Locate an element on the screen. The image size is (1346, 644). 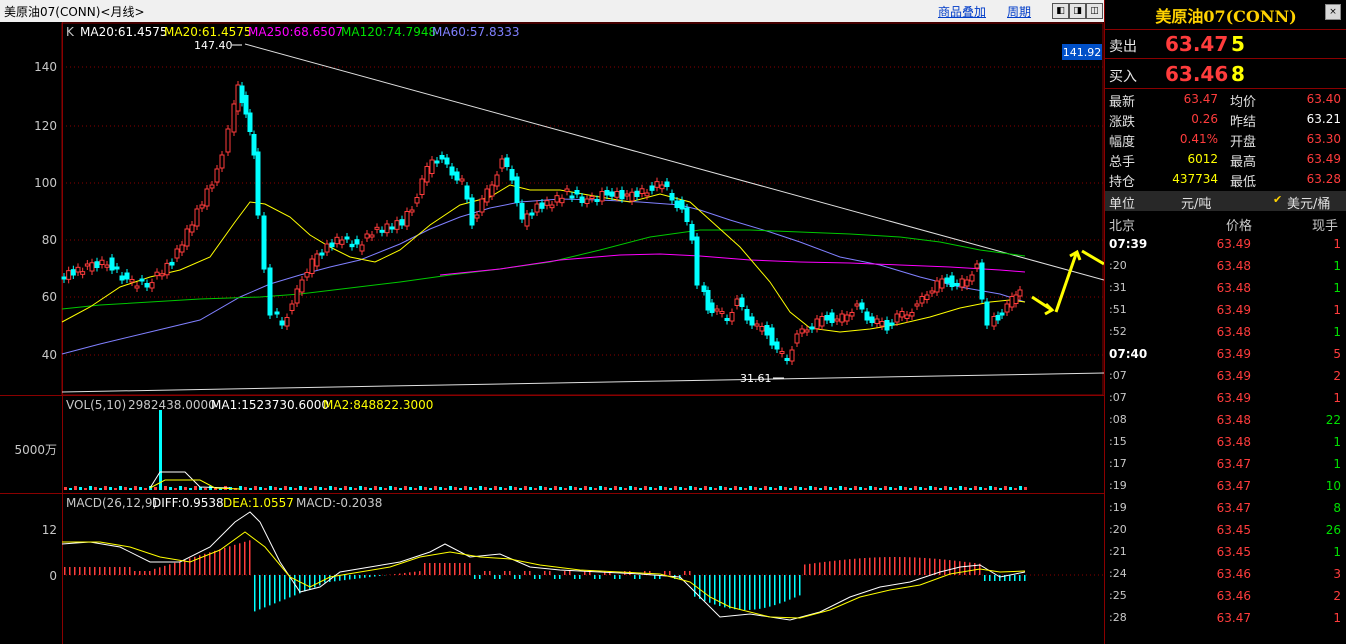
macd-legend-dea: DEA:1.0557 is located at coordinates (258, 503).